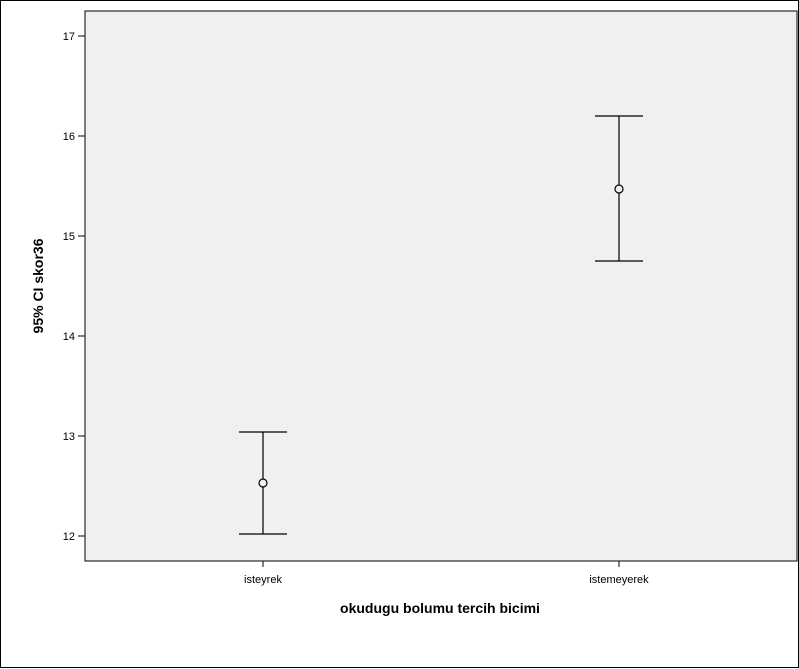 This screenshot has height=669, width=799. What do you see at coordinates (446, 573) in the screenshot?
I see `x-axis: isteyrek istemeyerek` at bounding box center [446, 573].